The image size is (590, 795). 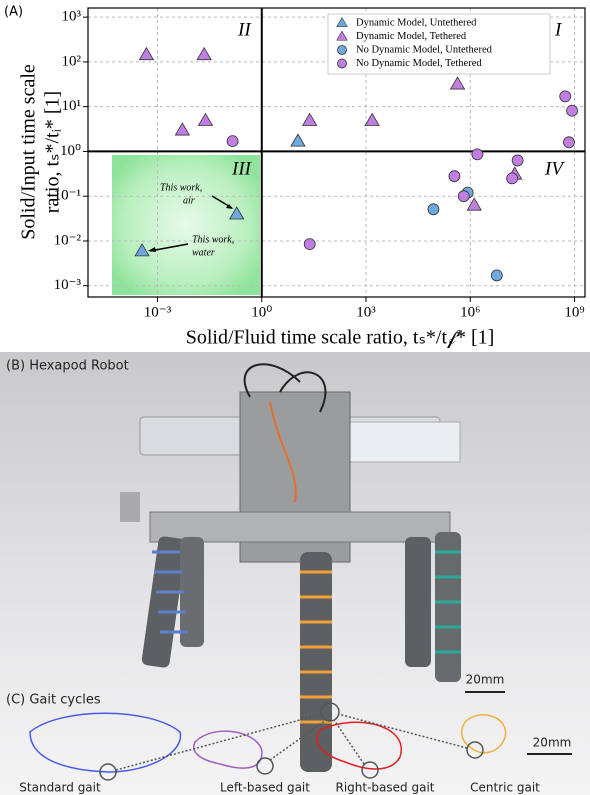 I want to click on panel-label: (B) Hexapod Robot, so click(x=67, y=366).